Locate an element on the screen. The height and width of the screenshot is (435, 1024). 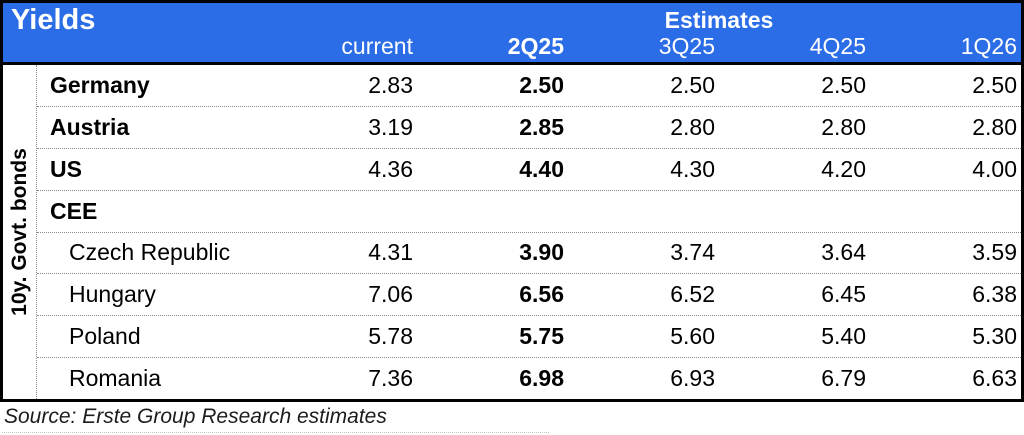
table-row-germany: Germany 2.83 2.50 2.50 2.50 2.50 is located at coordinates (529, 86).